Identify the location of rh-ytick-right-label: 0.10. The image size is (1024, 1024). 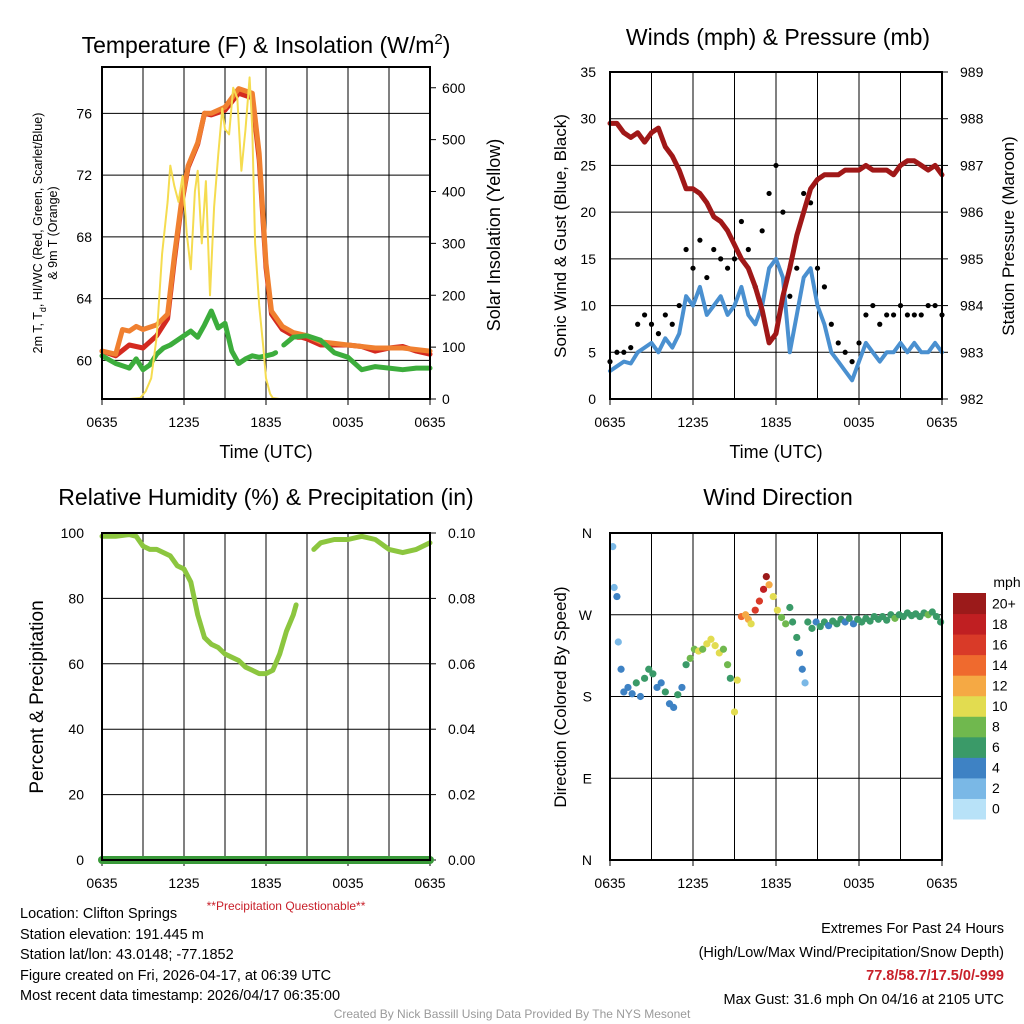
(461, 533).